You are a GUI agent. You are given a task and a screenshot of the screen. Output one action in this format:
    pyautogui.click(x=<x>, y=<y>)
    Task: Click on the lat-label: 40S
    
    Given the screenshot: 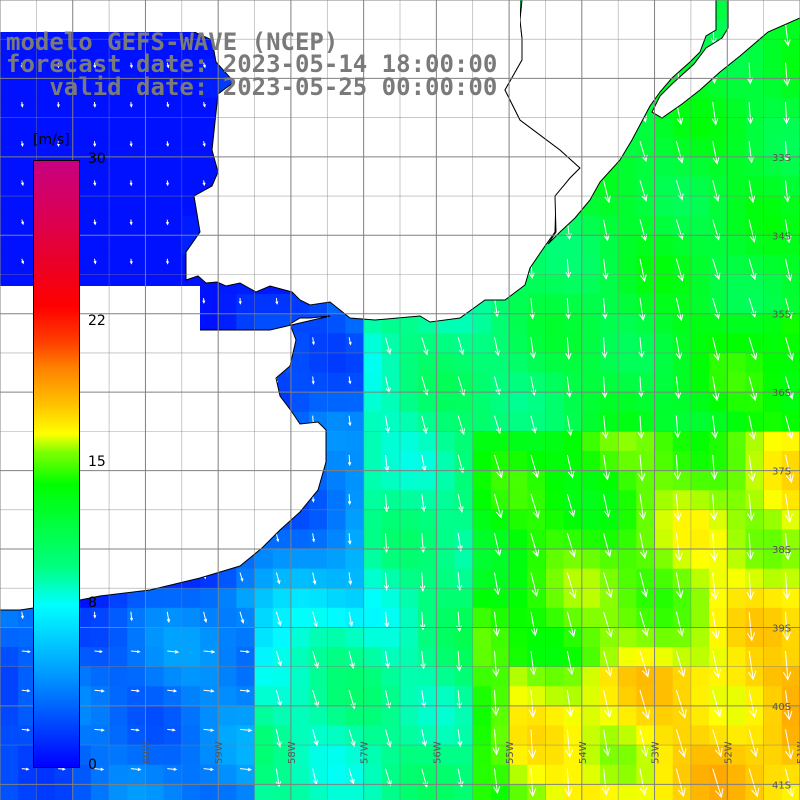 What is the action you would take?
    pyautogui.click(x=781, y=707)
    